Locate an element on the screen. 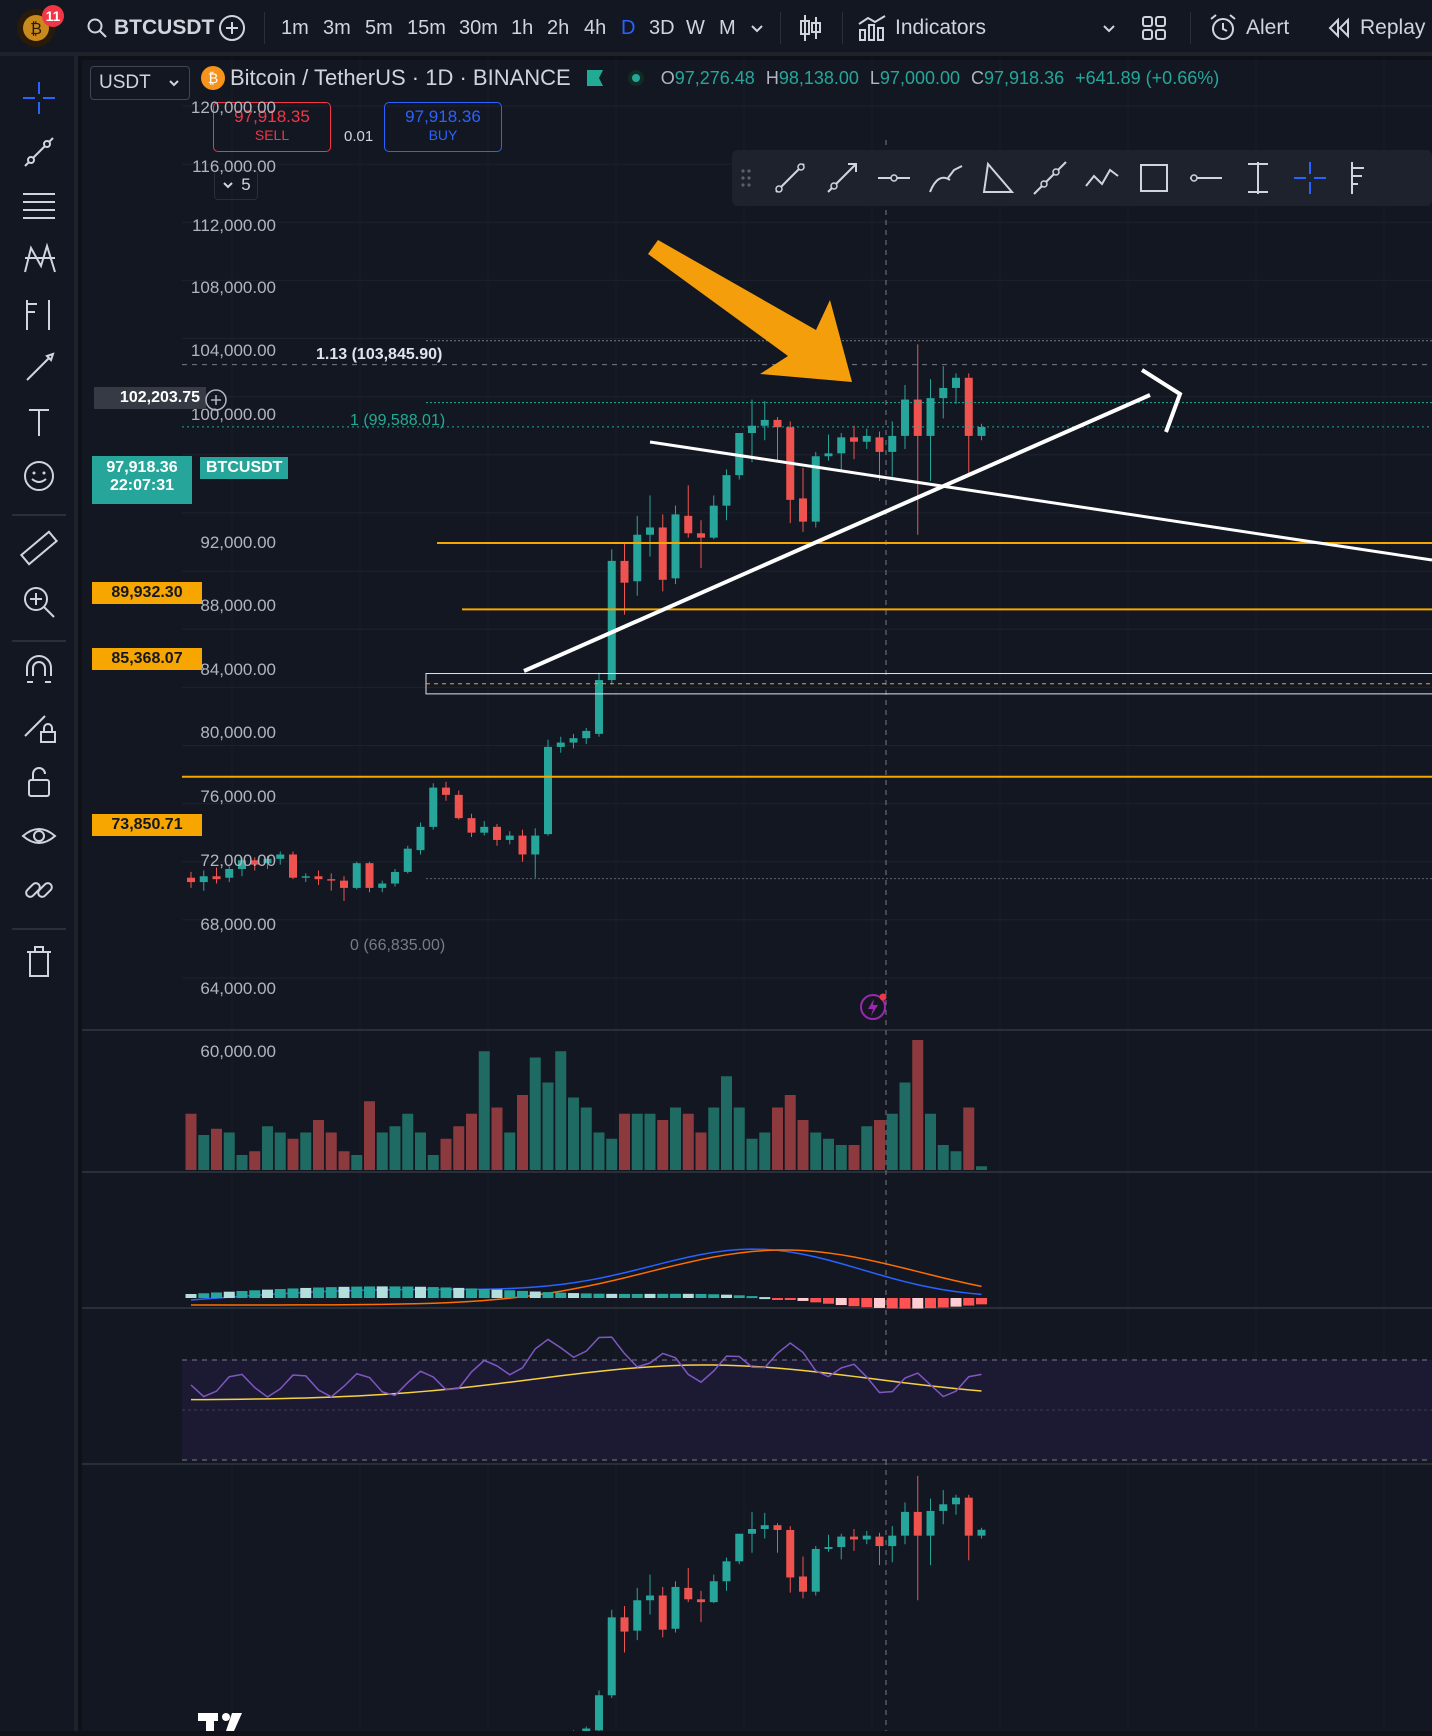  timeframe-w: W is located at coordinates (695, 28).